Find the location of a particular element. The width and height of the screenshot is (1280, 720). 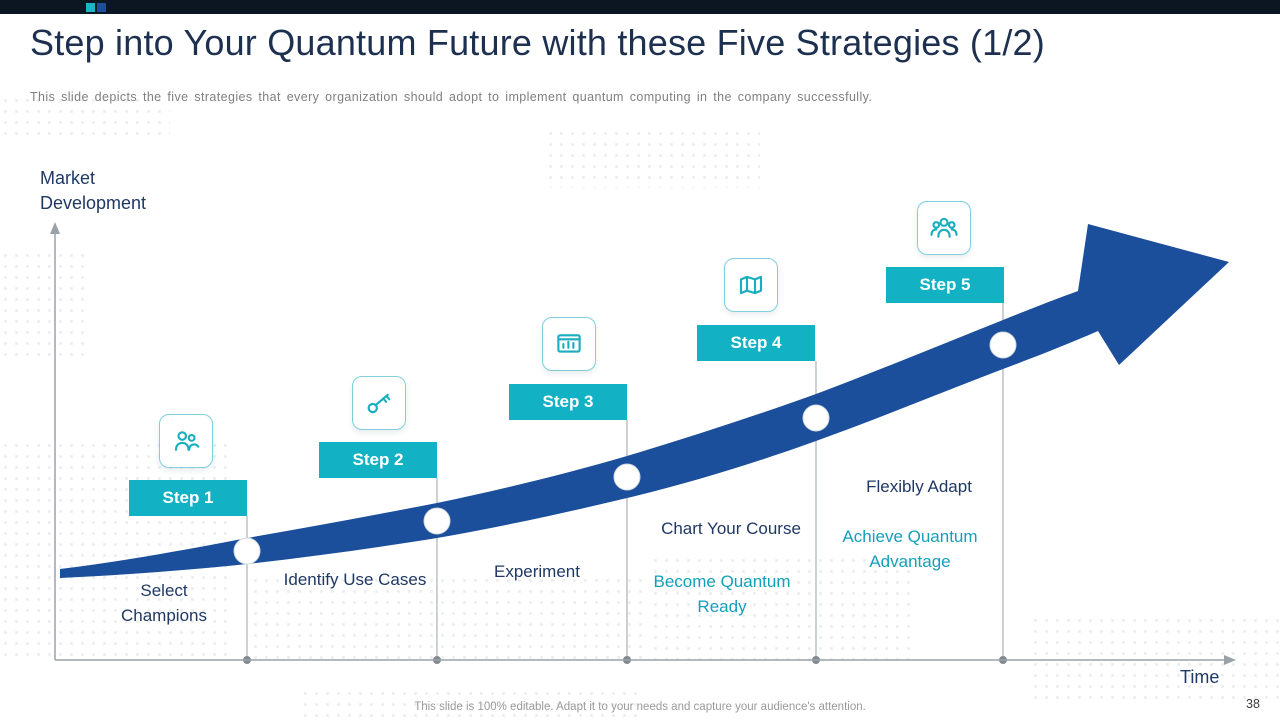

step1-icon-card is located at coordinates (186, 441).